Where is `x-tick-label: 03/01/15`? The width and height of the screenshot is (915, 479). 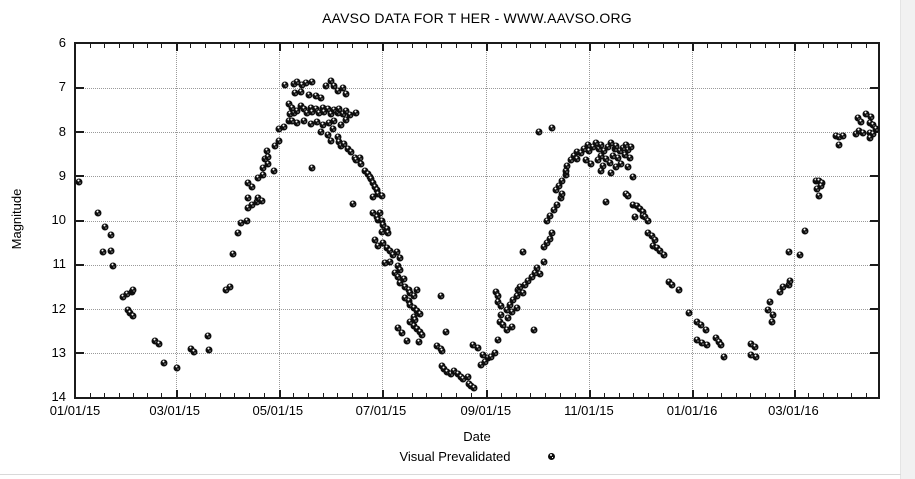 x-tick-label: 03/01/15 is located at coordinates (175, 410).